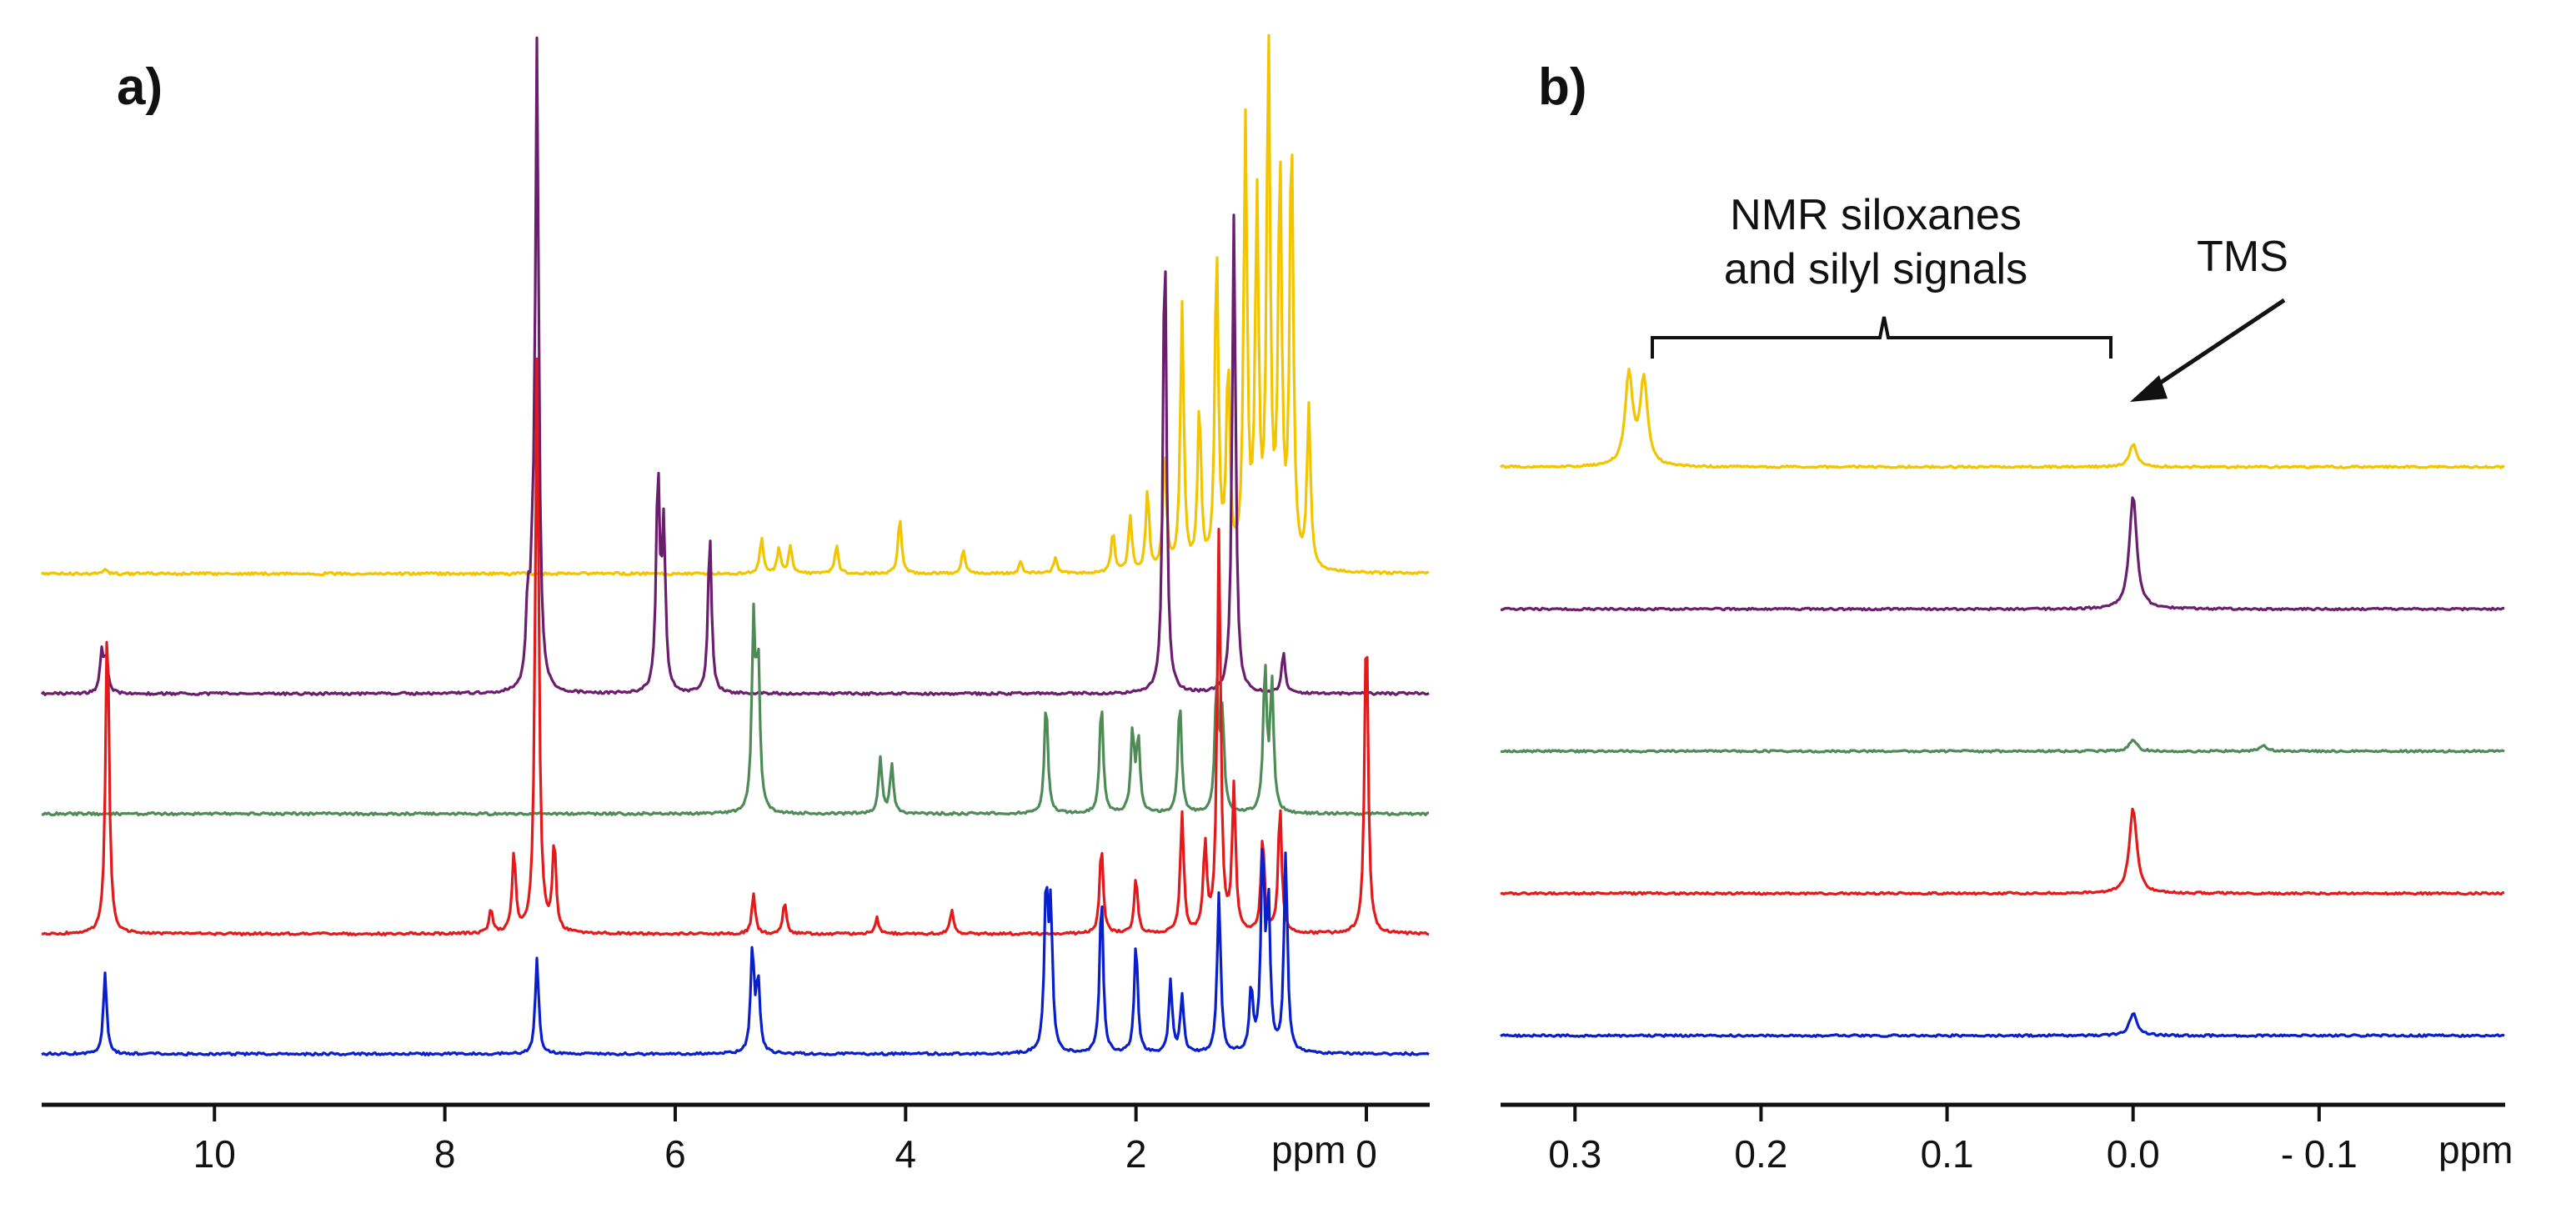 This screenshot has height=1219, width=2576. Describe the element at coordinates (2002, 746) in the screenshot. I see `b-series-green-spectrum` at that location.